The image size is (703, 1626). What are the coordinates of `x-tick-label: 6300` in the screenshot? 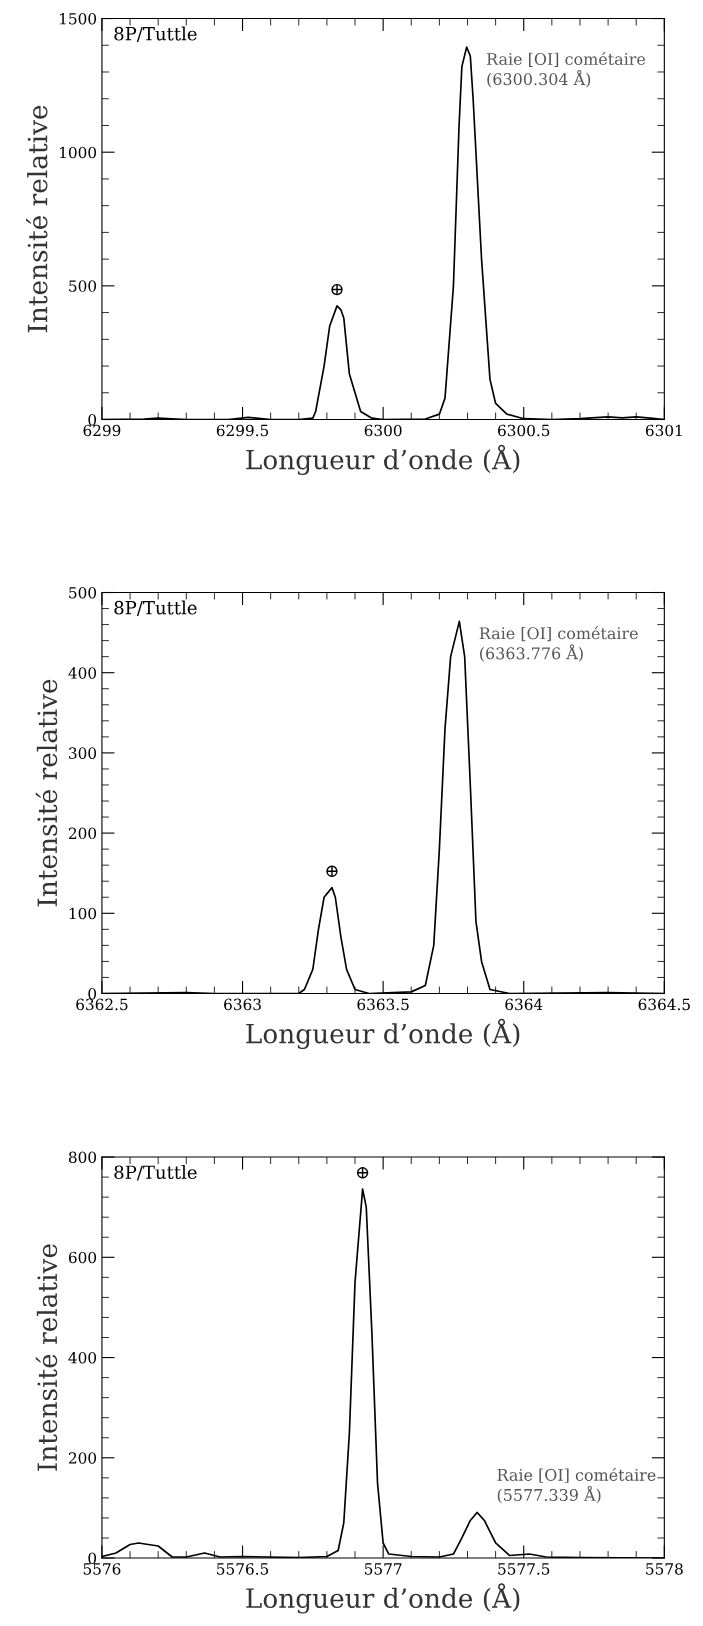 It's located at (383, 430).